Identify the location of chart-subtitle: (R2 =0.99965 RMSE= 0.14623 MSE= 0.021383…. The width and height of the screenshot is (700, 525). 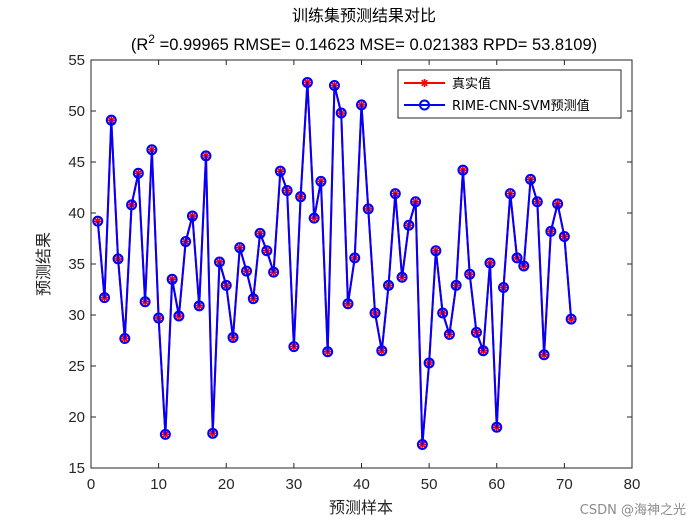
(364, 43).